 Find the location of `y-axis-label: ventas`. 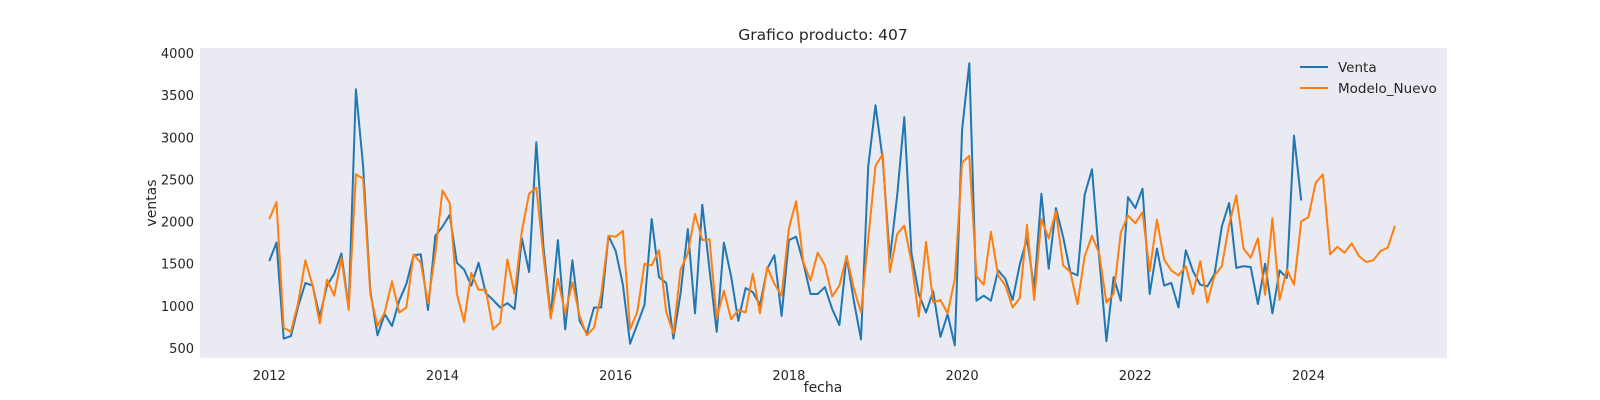

y-axis-label: ventas is located at coordinates (152, 202).